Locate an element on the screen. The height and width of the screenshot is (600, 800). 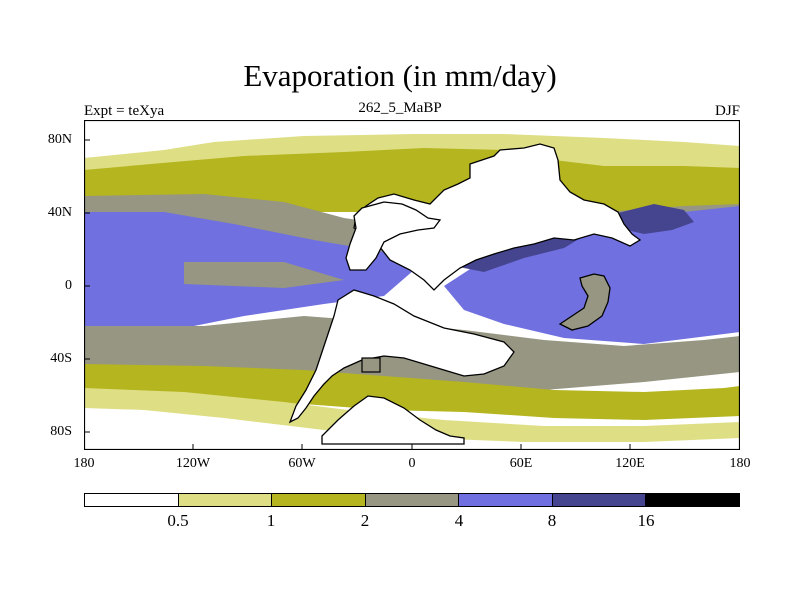
x-tick-60w: 60W is located at coordinates (302, 463).